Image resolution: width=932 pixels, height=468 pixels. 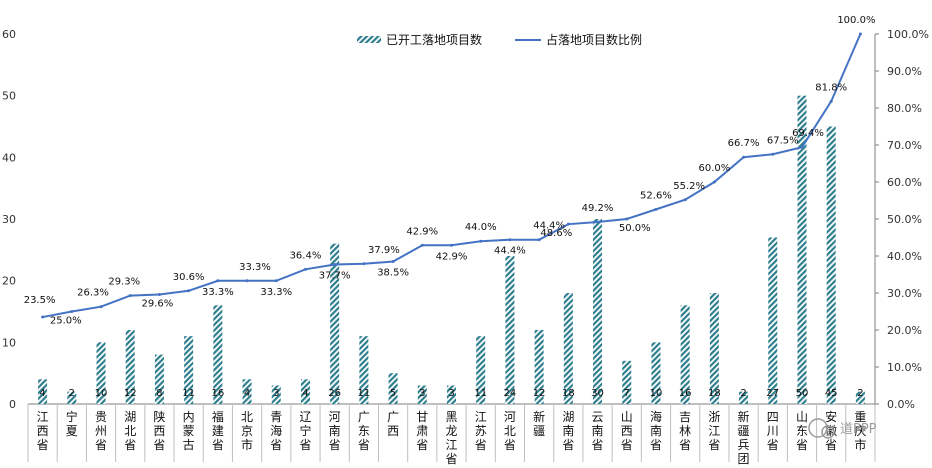 I want to click on category-label: 宁夏, so click(x=72, y=423).